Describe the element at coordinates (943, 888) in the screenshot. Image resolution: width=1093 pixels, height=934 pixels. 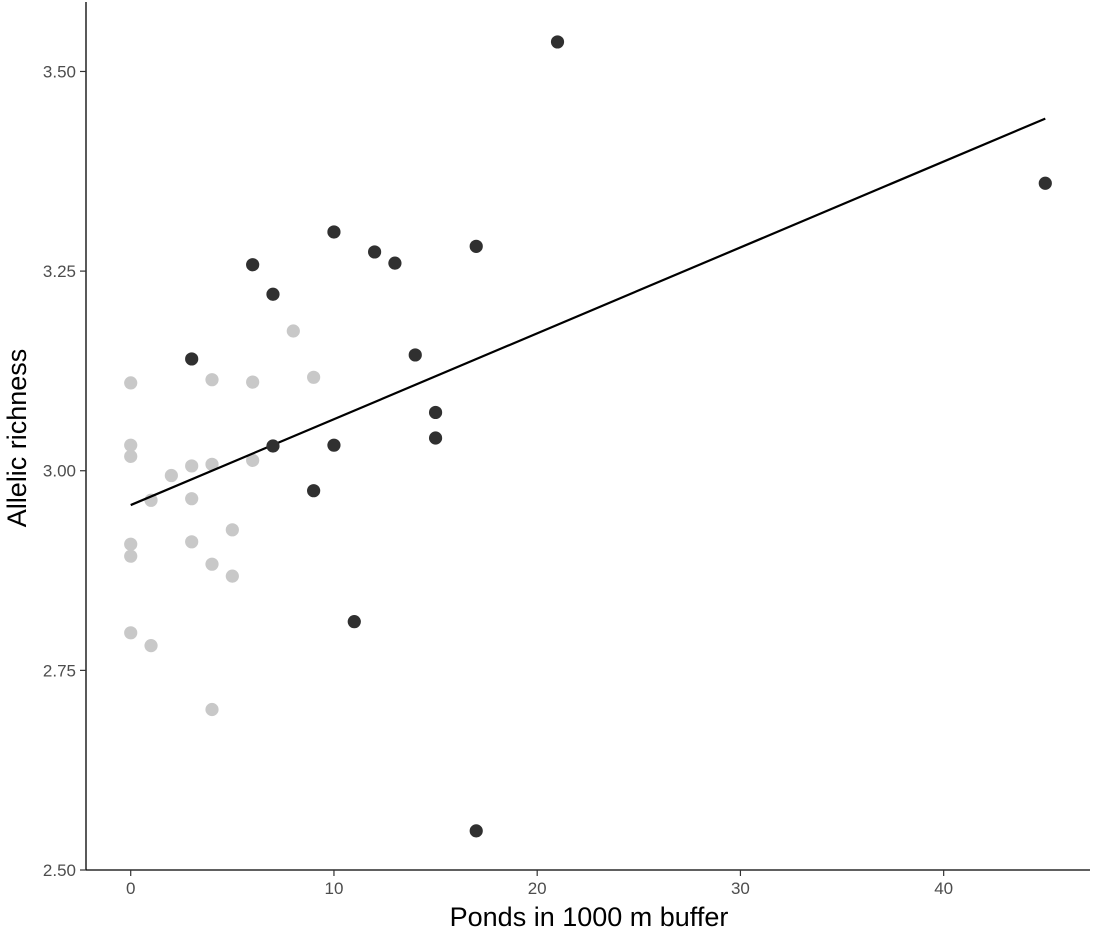
I see `x-tick-label: 40` at that location.